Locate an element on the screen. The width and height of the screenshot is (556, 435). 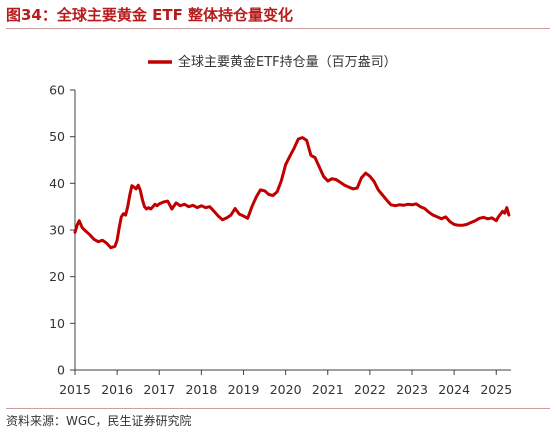
y-tick-label: 40 is located at coordinates (57, 183).